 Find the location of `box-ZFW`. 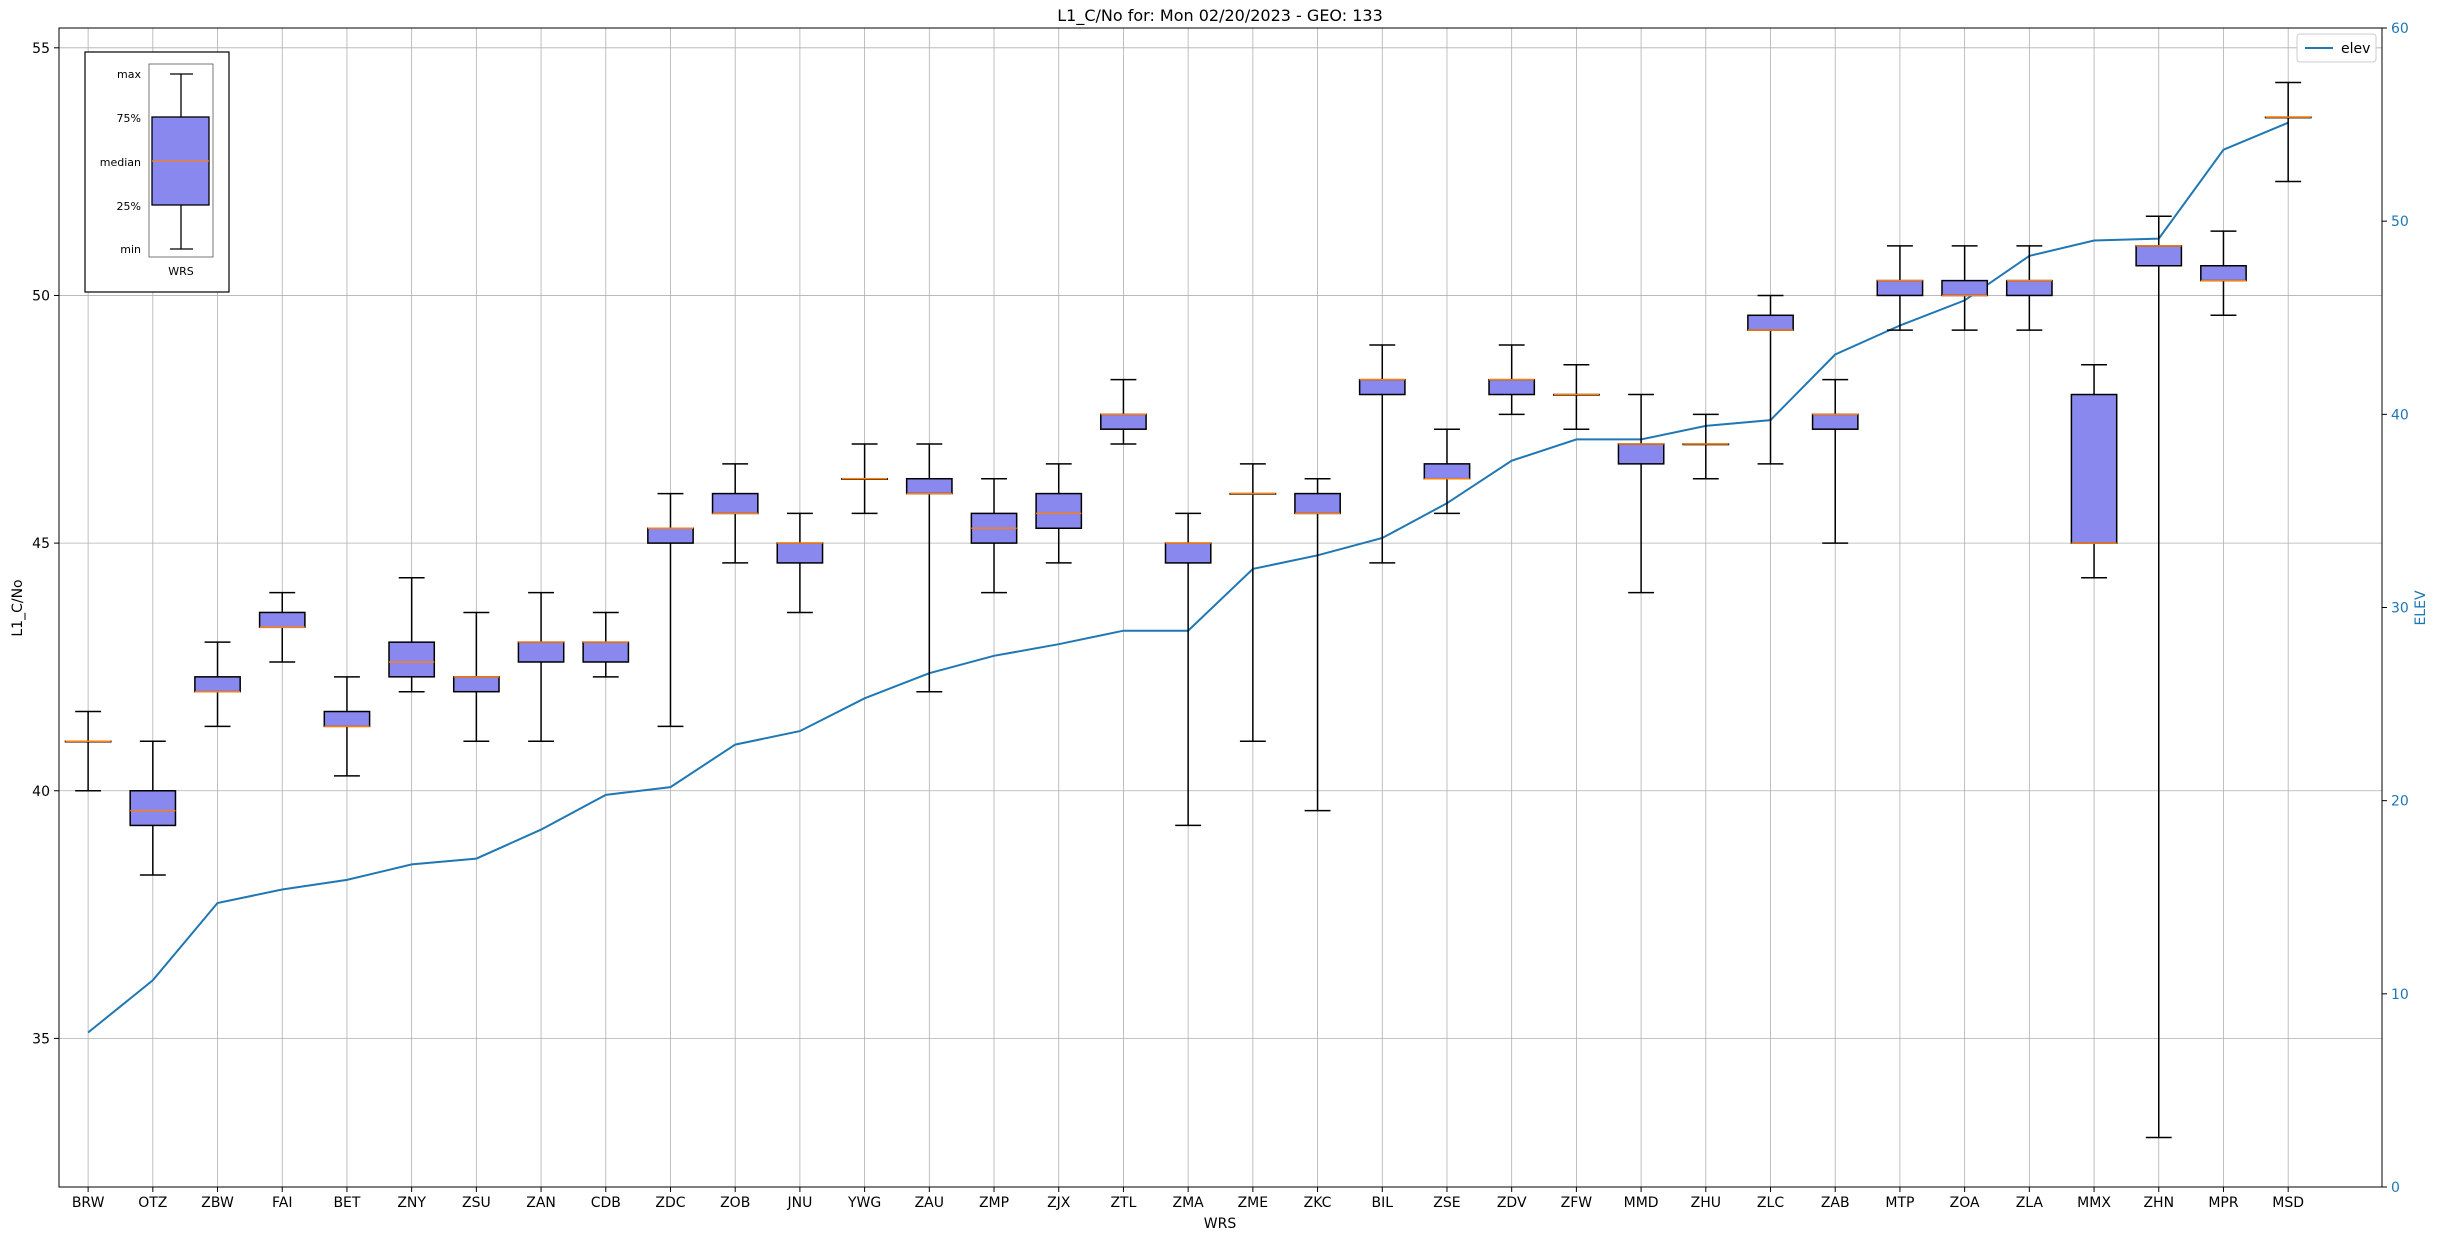

box-ZFW is located at coordinates (1576, 397).